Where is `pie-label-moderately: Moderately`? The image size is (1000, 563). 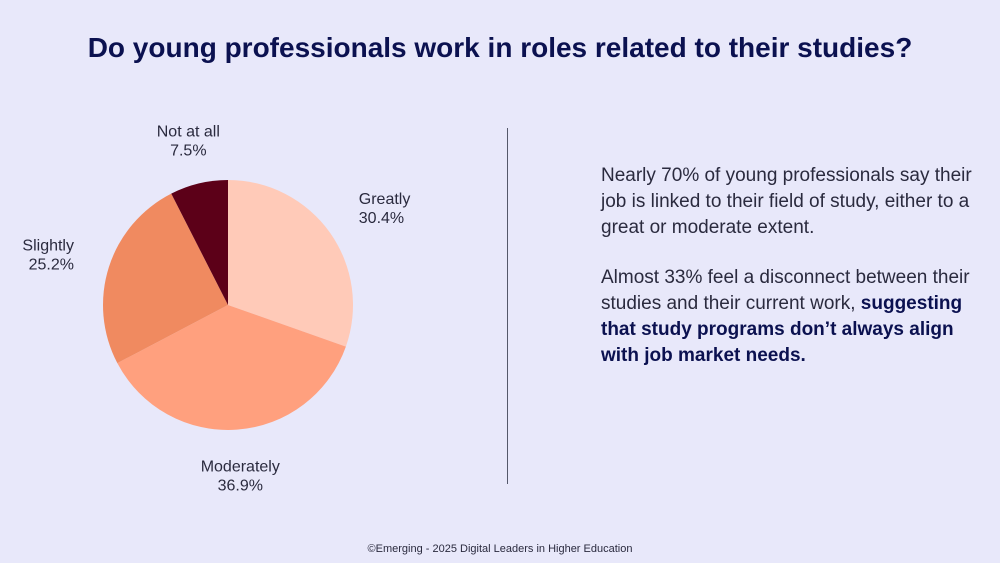
pie-label-moderately: Moderately is located at coordinates (240, 467).